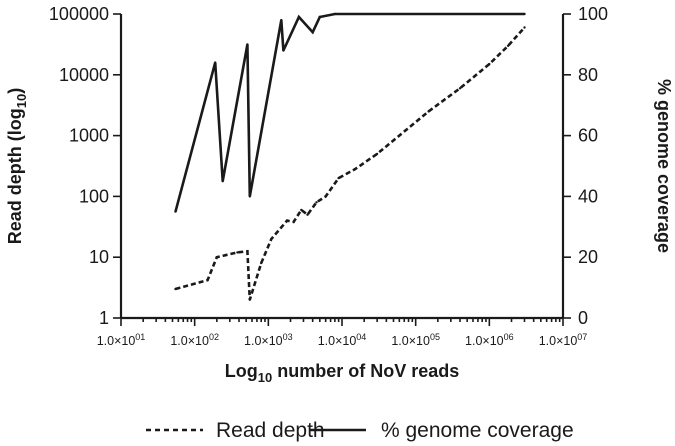 The width and height of the screenshot is (675, 446). What do you see at coordinates (104, 318) in the screenshot?
I see `left-y-tick-label: 1` at bounding box center [104, 318].